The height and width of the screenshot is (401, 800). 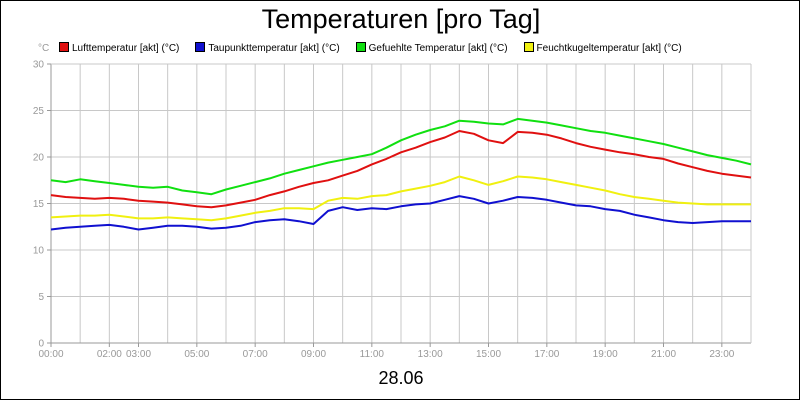 What do you see at coordinates (39, 251) in the screenshot?
I see `y-tick-label: 10` at bounding box center [39, 251].